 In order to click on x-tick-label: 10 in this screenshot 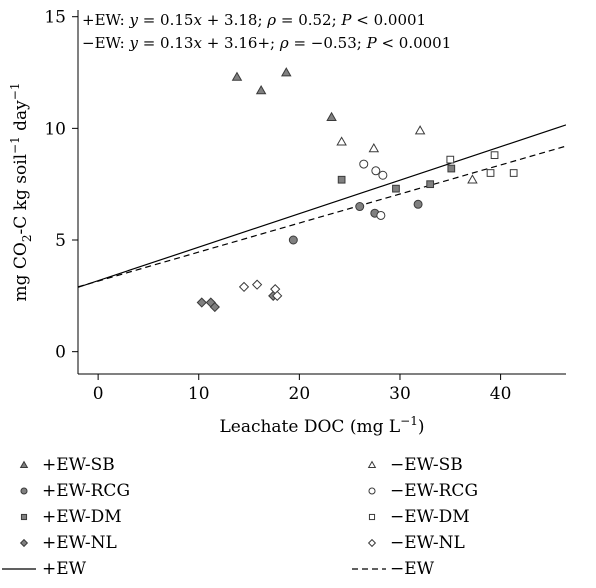, I will do `click(199, 394)`.